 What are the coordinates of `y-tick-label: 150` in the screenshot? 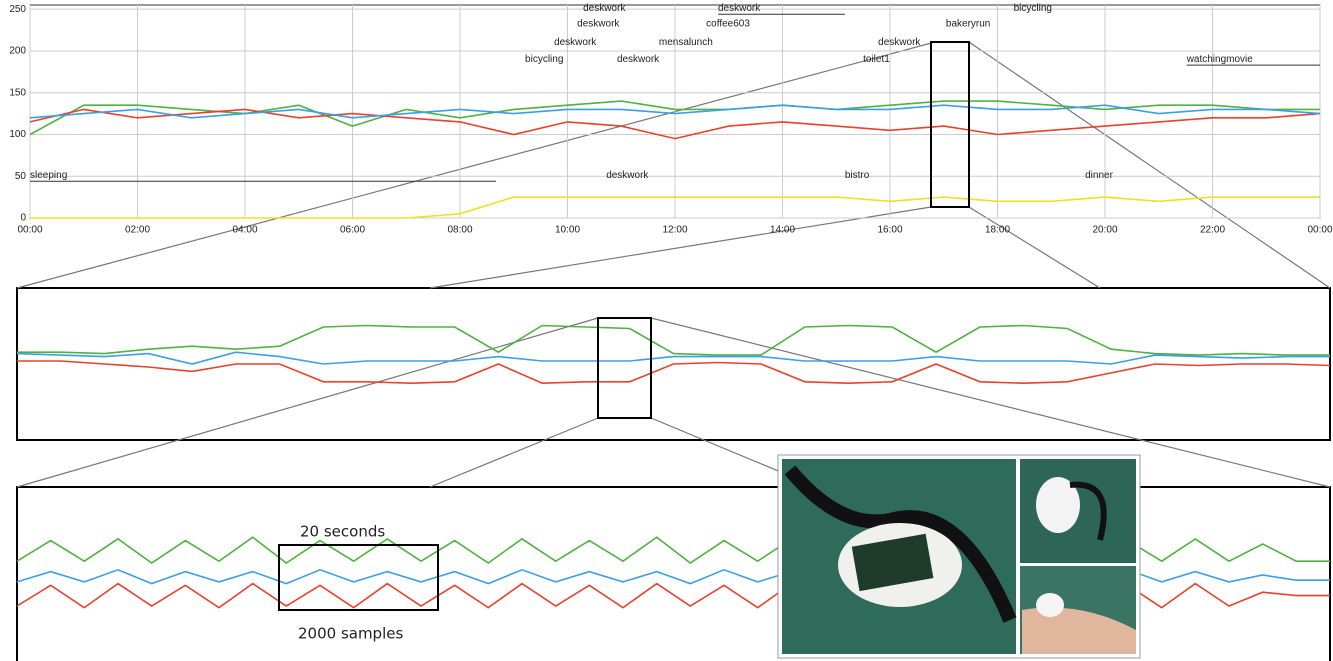 It's located at (17, 92).